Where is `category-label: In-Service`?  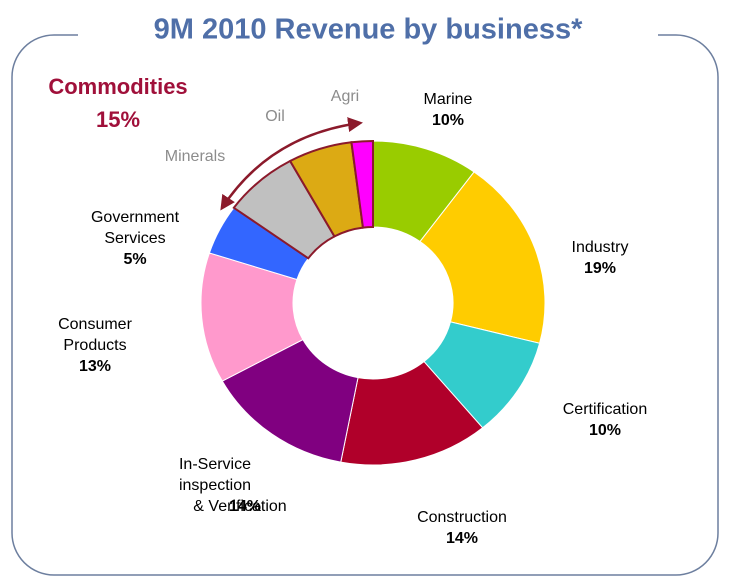
category-label: In-Service is located at coordinates (215, 464).